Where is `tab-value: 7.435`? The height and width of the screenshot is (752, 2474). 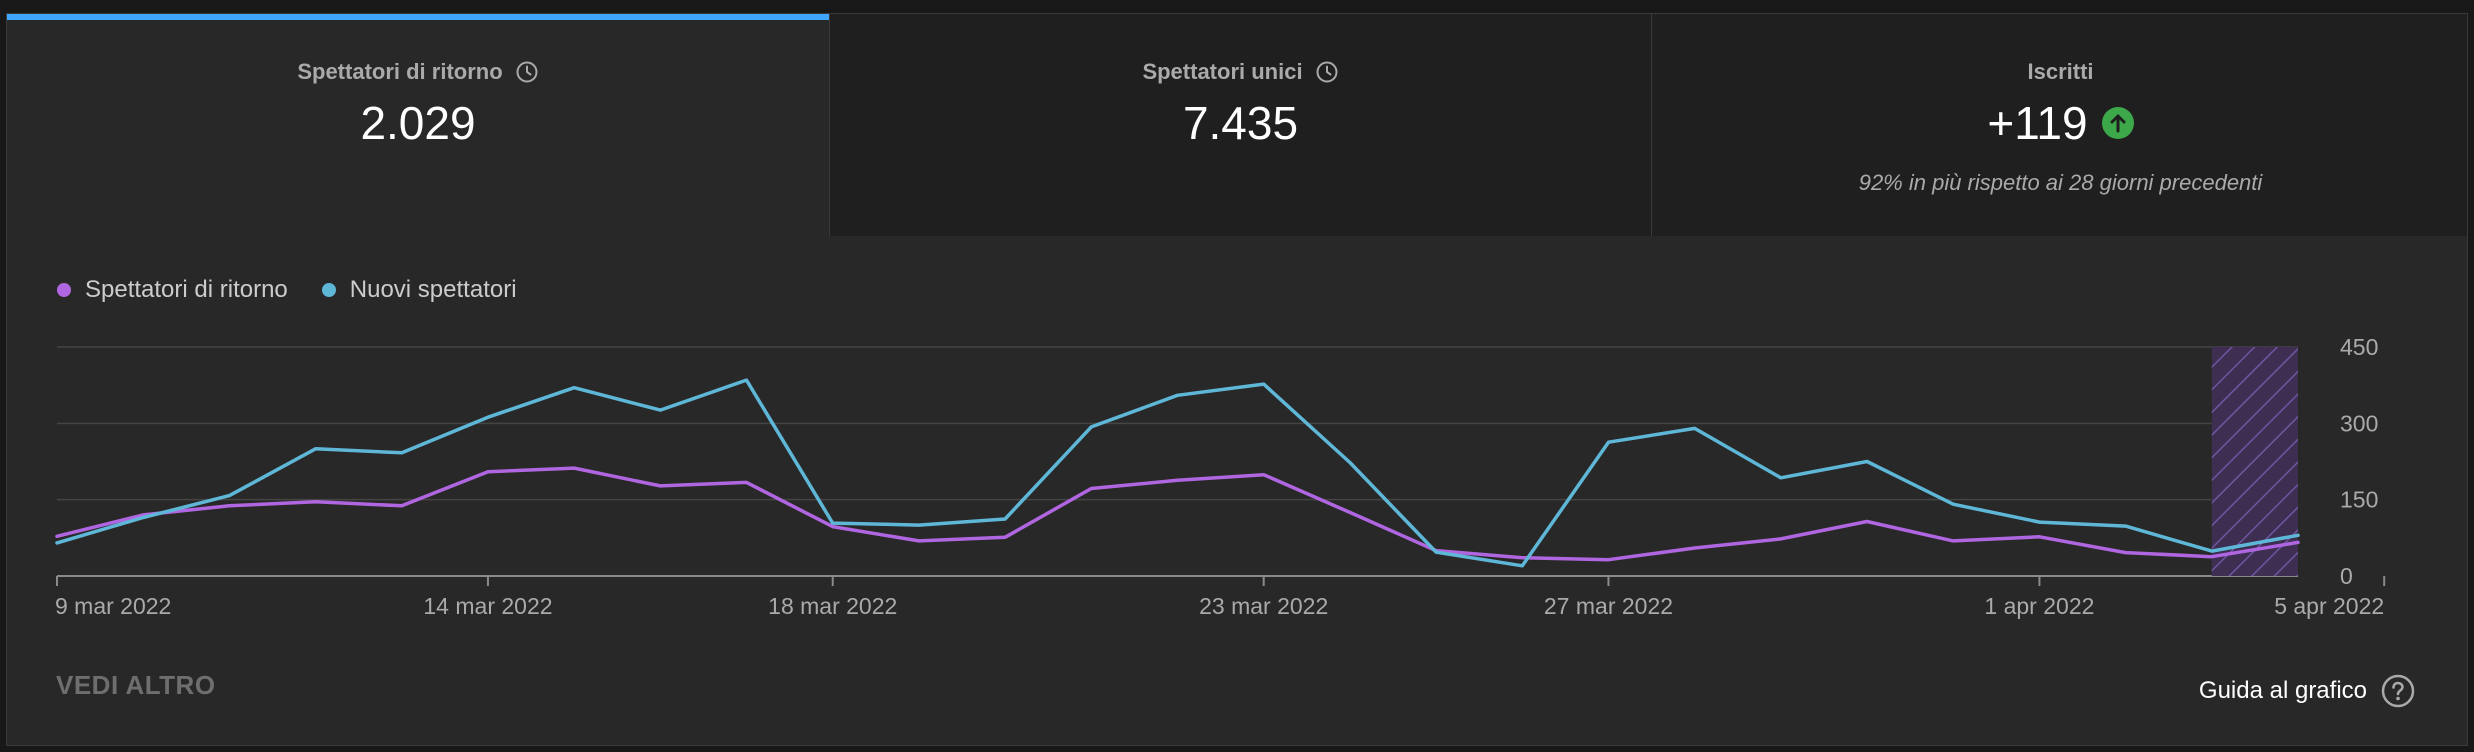 tab-value: 7.435 is located at coordinates (1240, 123).